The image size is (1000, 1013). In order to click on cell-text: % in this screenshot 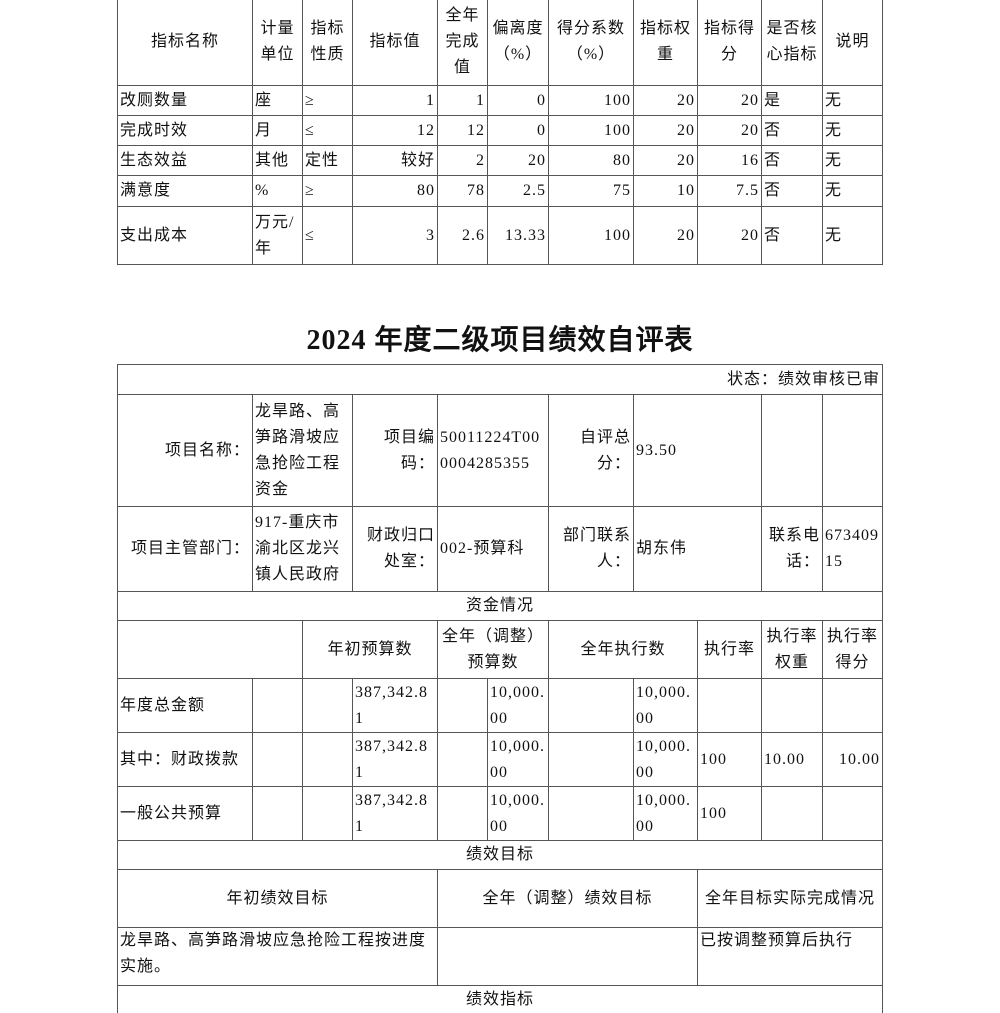, I will do `click(262, 190)`.